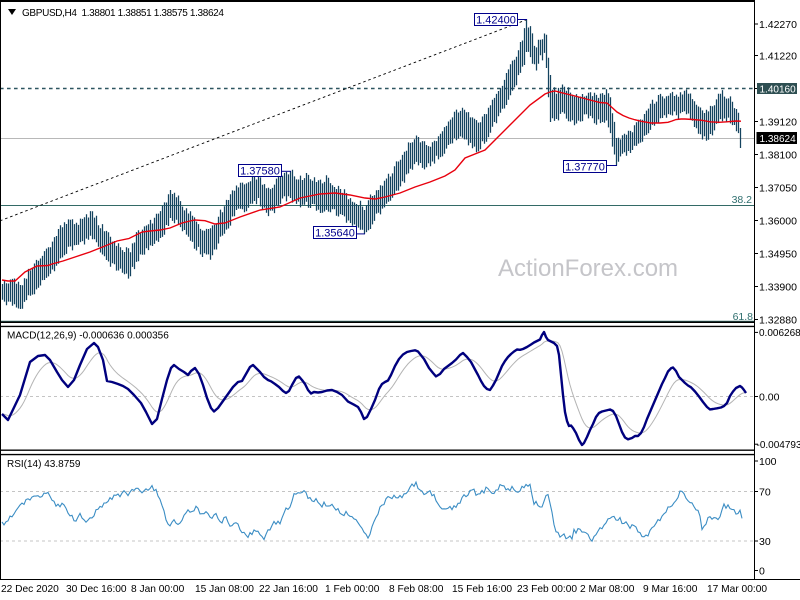 The image size is (800, 600). Describe the element at coordinates (778, 221) in the screenshot. I see `svg-text: 1.36000` at that location.